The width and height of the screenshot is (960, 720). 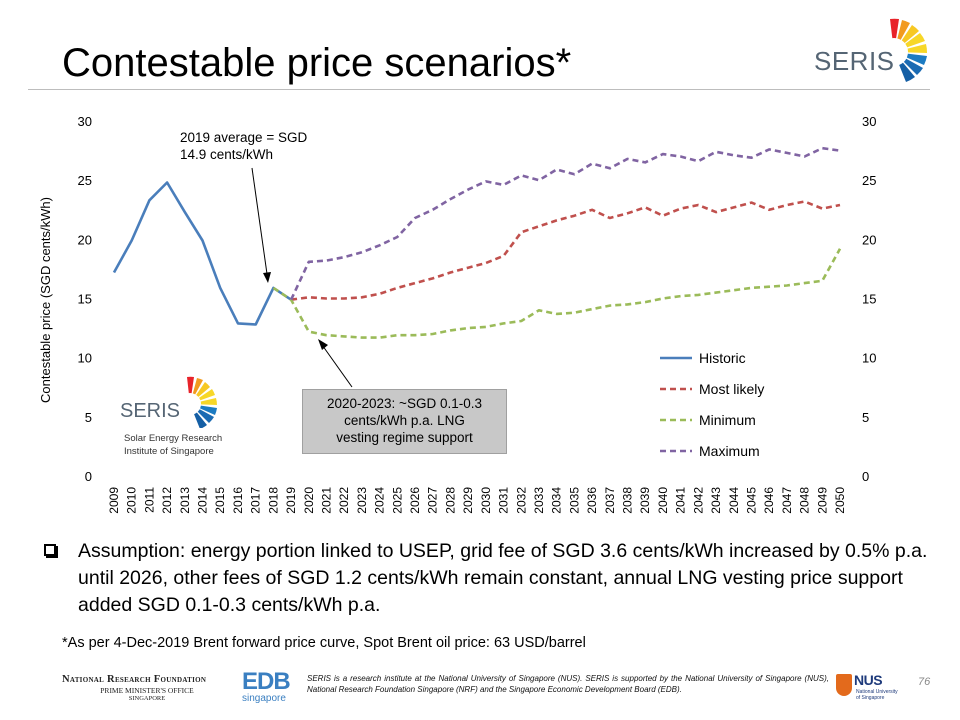 I want to click on y-tick-left-label: 0, so click(x=88, y=476).